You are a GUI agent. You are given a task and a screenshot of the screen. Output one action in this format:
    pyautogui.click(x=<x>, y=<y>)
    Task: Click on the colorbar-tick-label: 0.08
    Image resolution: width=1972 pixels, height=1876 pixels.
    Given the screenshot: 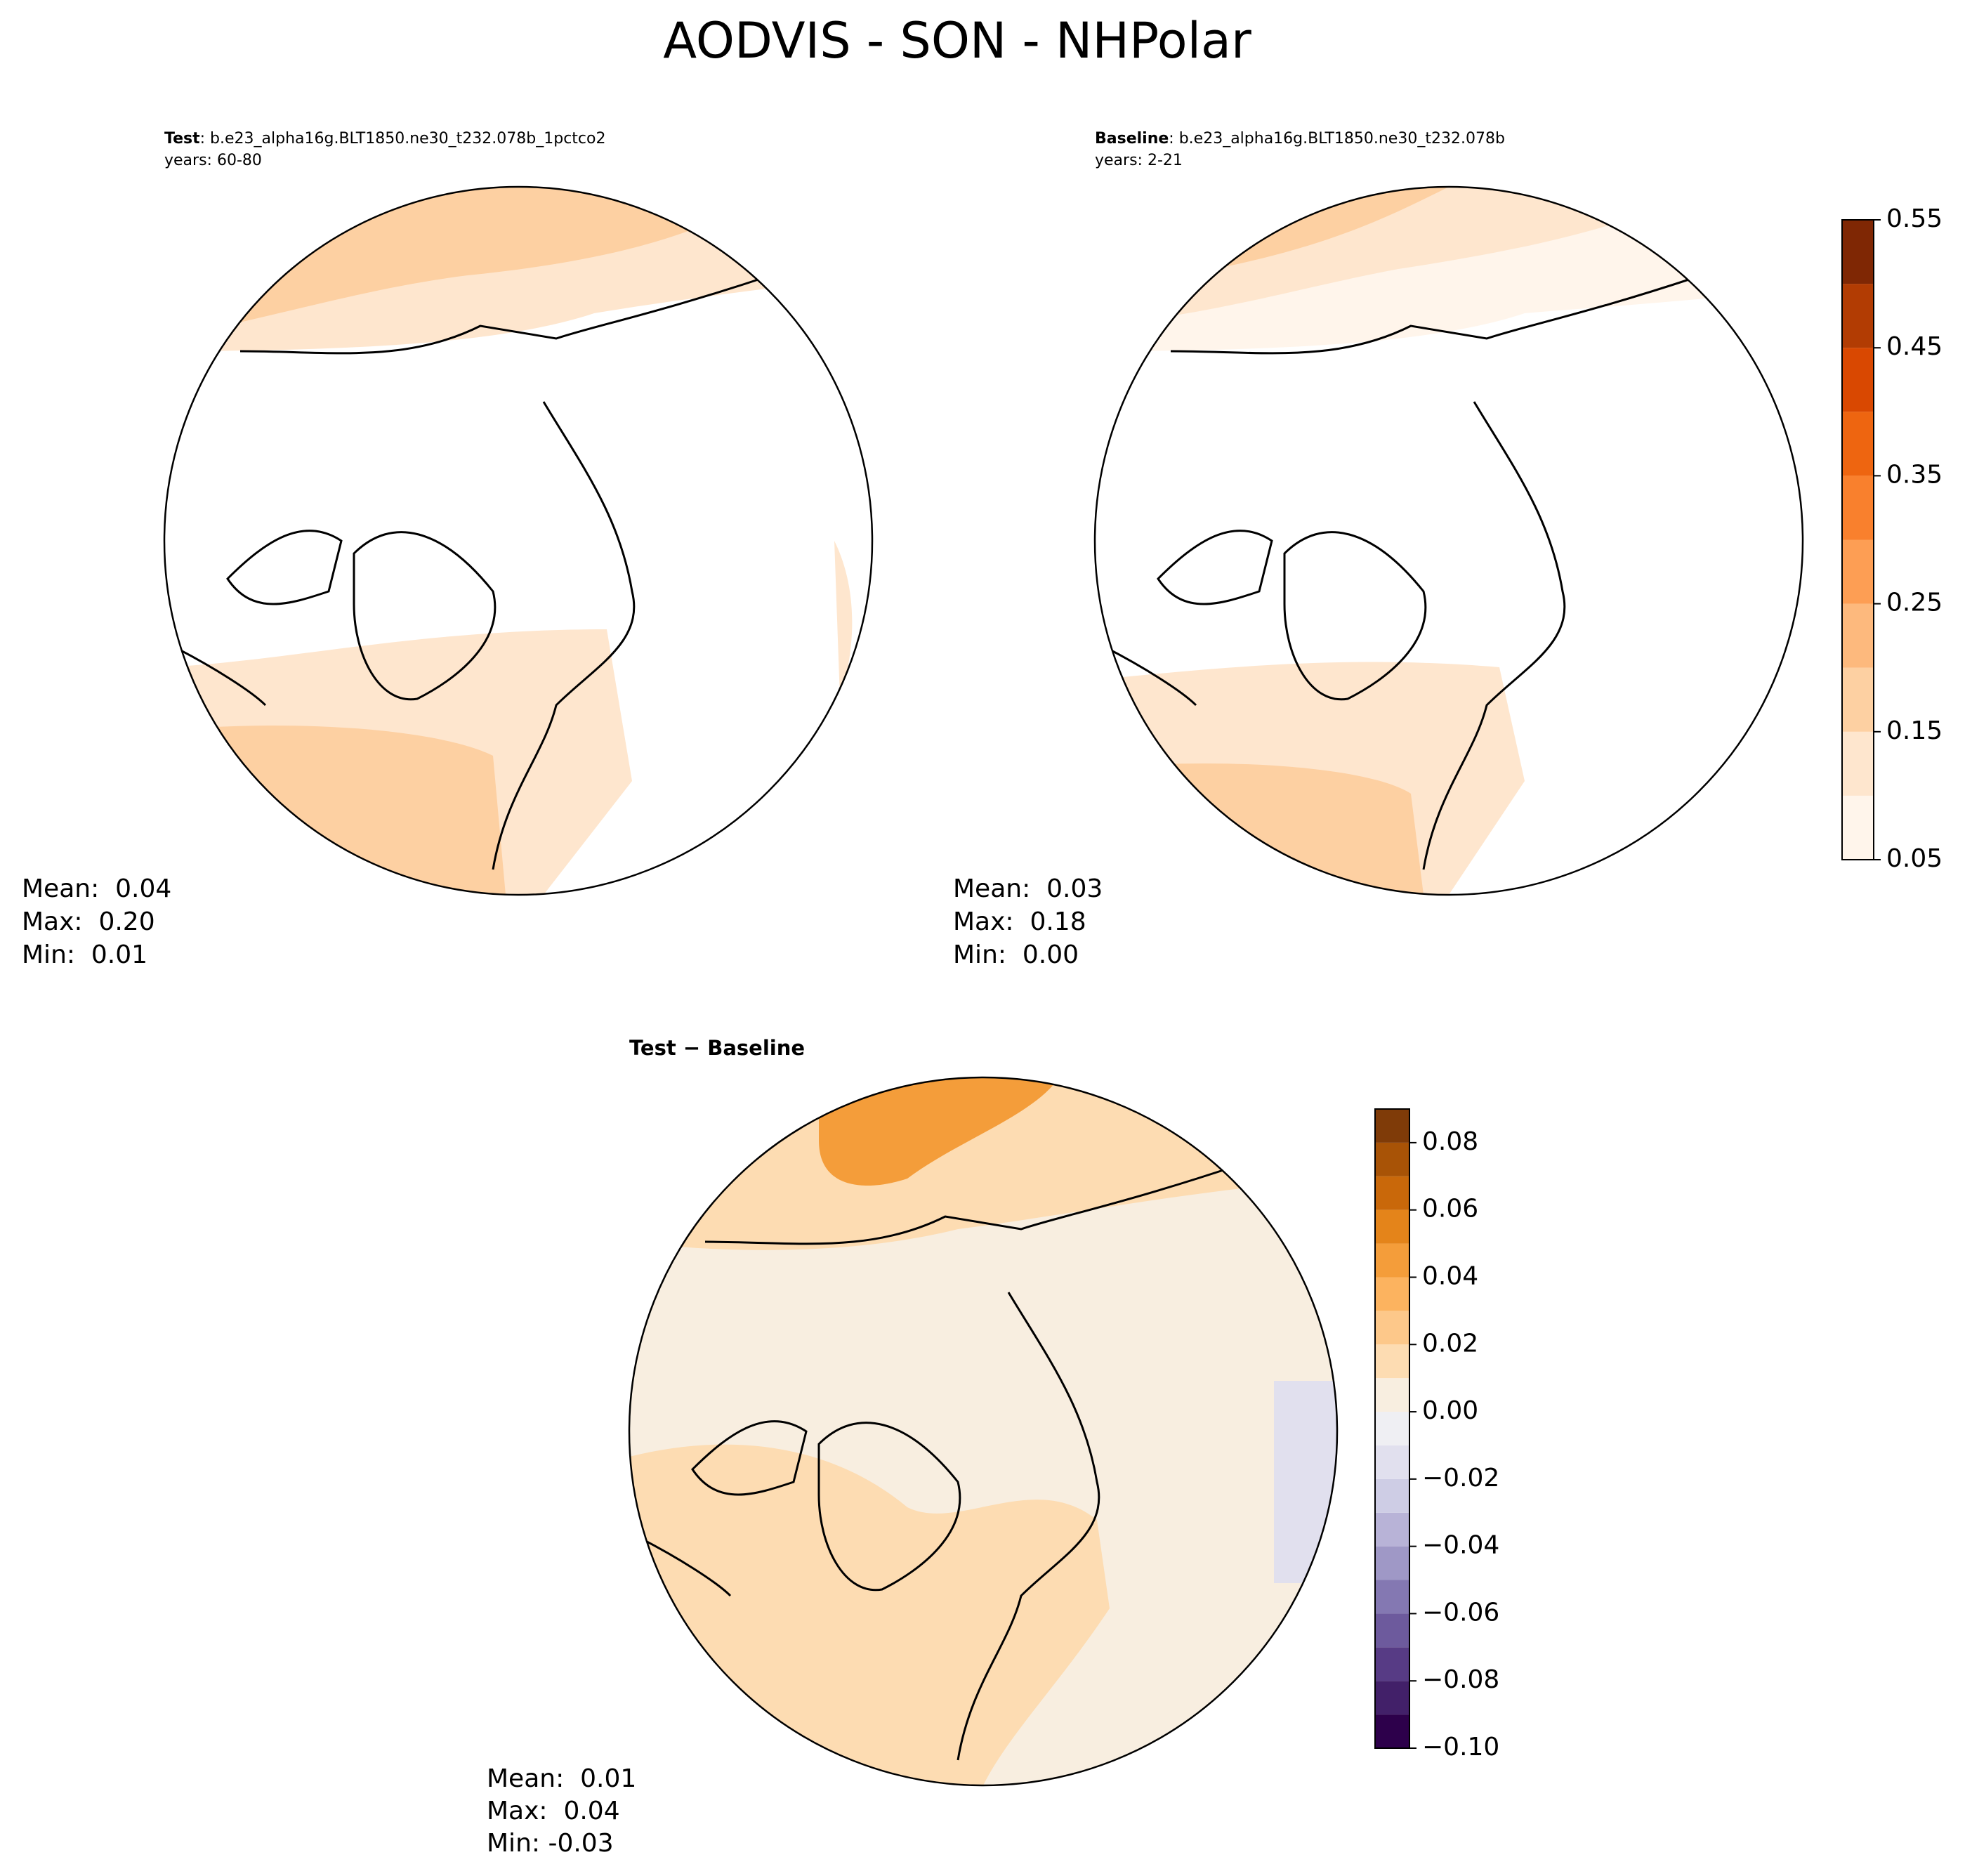 What is the action you would take?
    pyautogui.click(x=1450, y=1141)
    